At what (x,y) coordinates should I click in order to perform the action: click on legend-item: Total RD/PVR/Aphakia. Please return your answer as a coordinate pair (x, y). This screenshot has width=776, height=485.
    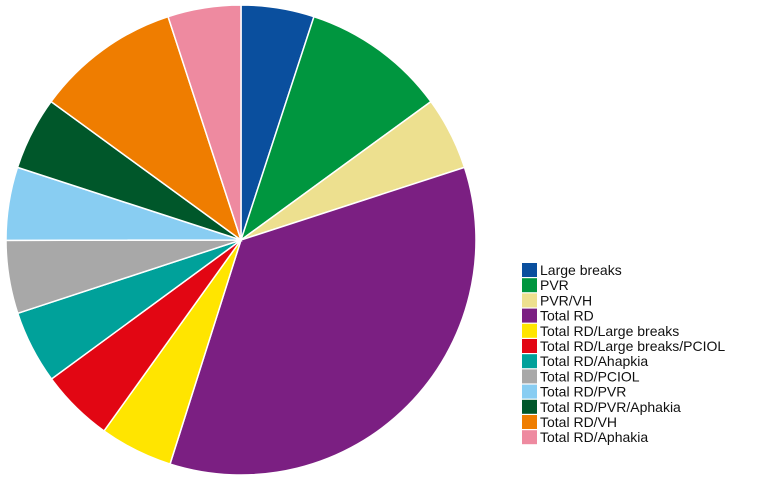
    Looking at the image, I should click on (601, 407).